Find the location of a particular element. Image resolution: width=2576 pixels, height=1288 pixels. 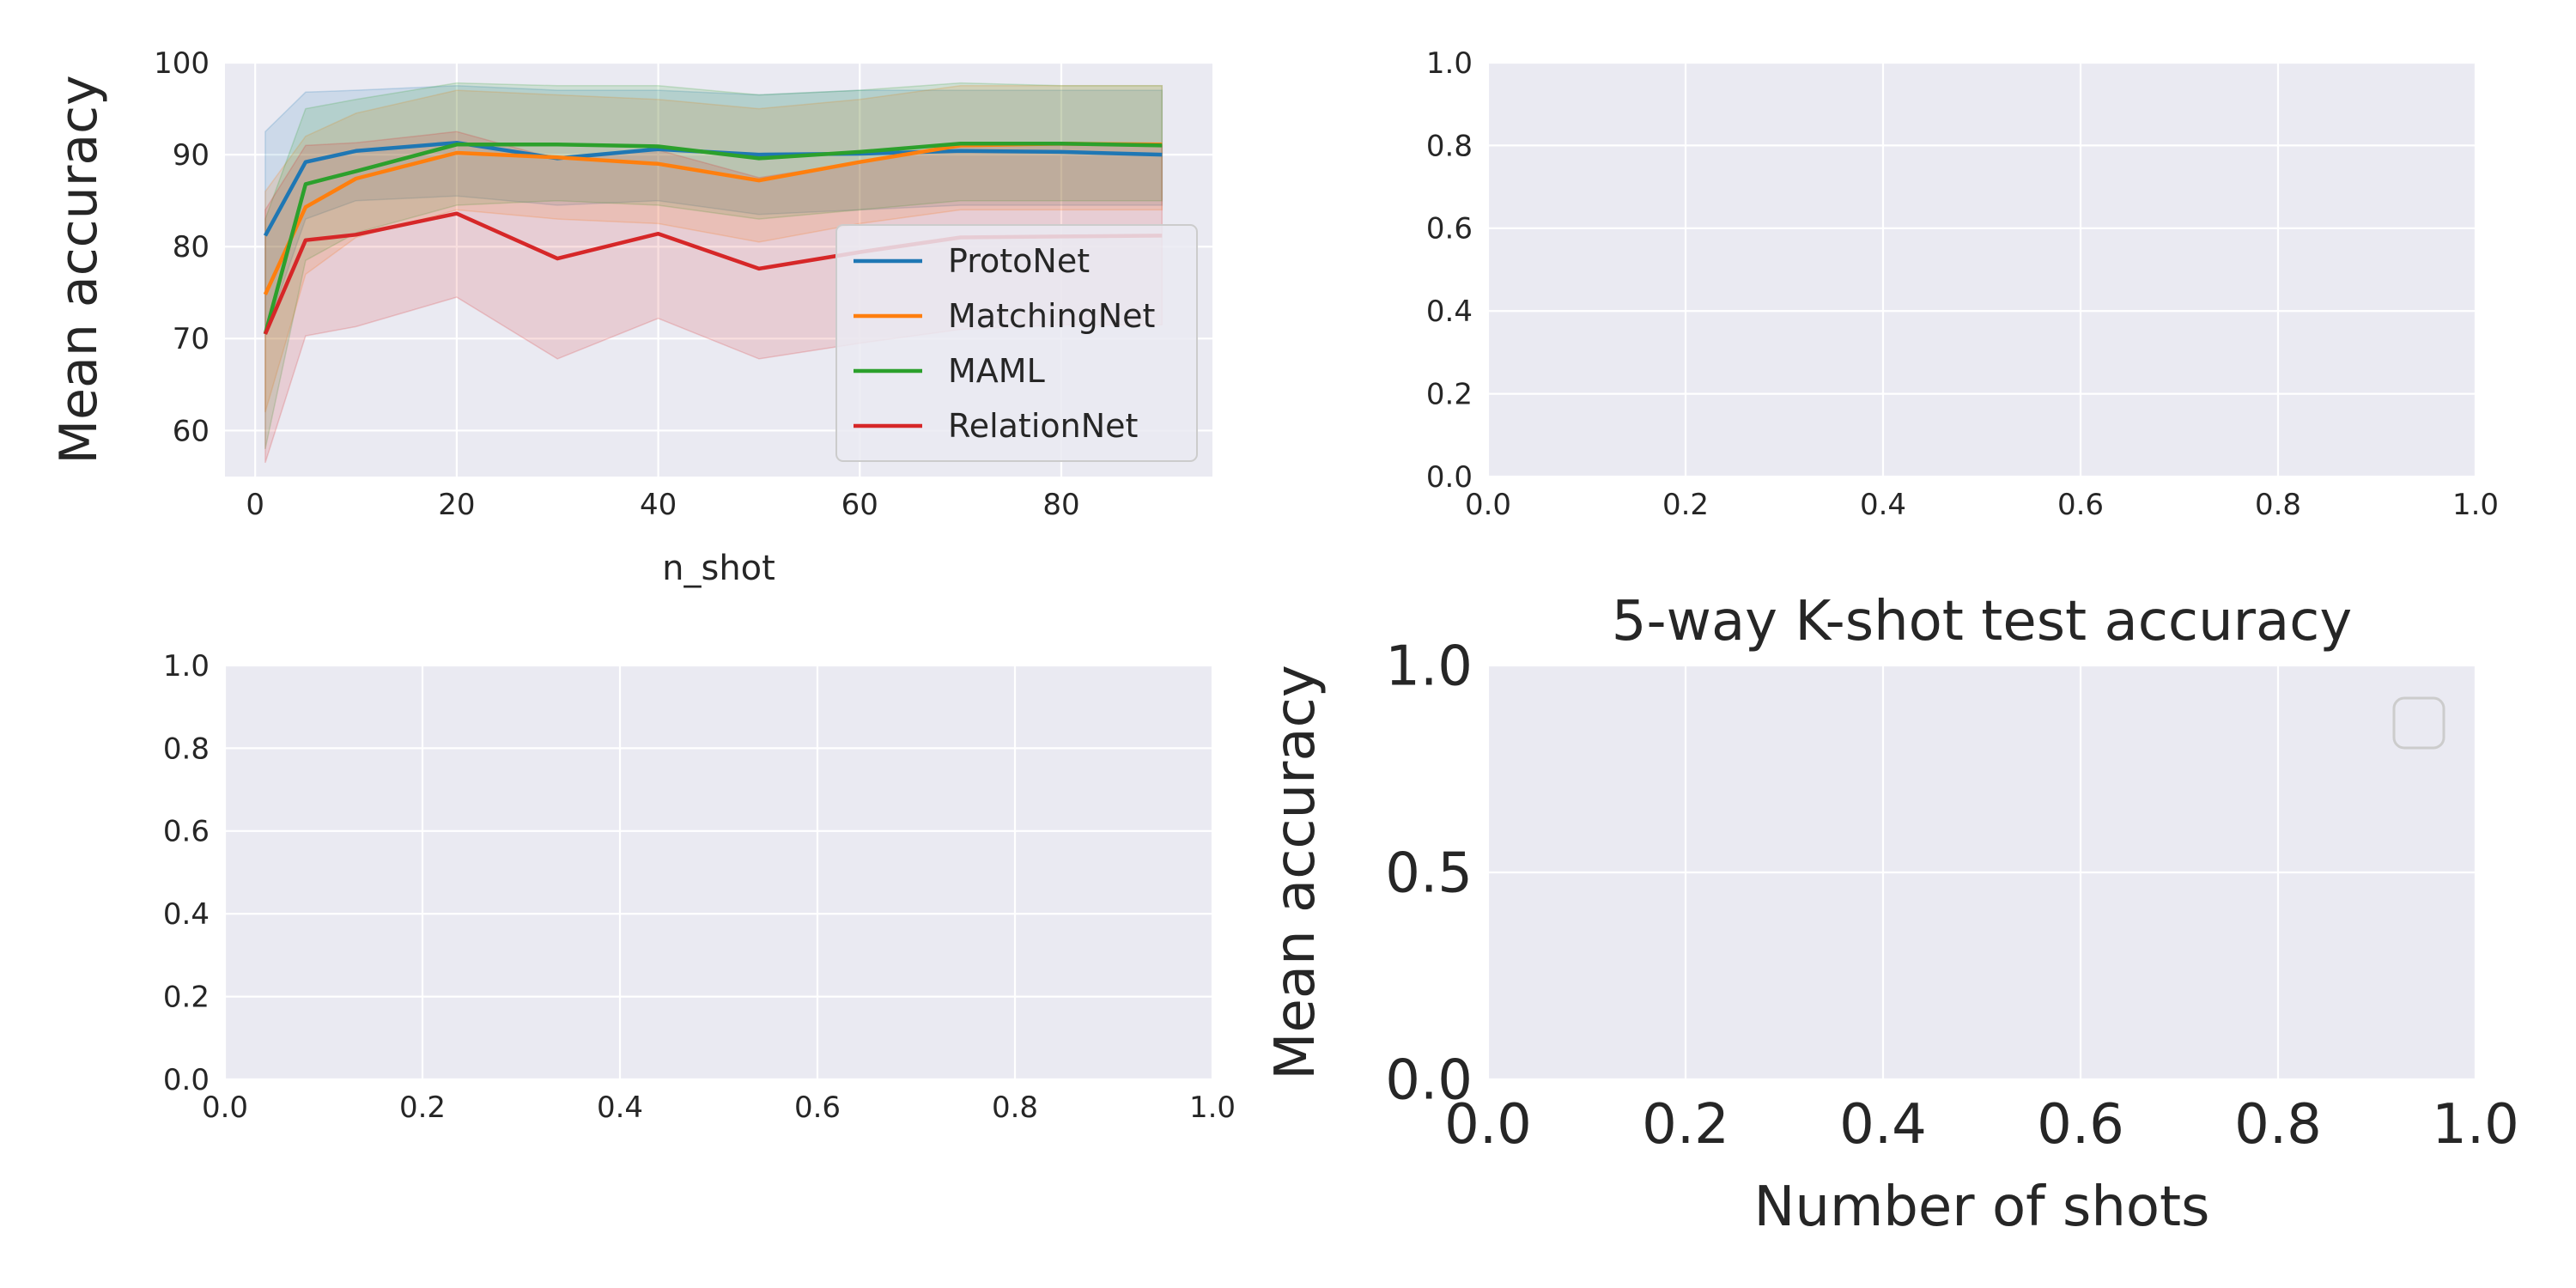

legend-entry: MAML is located at coordinates (996, 371).